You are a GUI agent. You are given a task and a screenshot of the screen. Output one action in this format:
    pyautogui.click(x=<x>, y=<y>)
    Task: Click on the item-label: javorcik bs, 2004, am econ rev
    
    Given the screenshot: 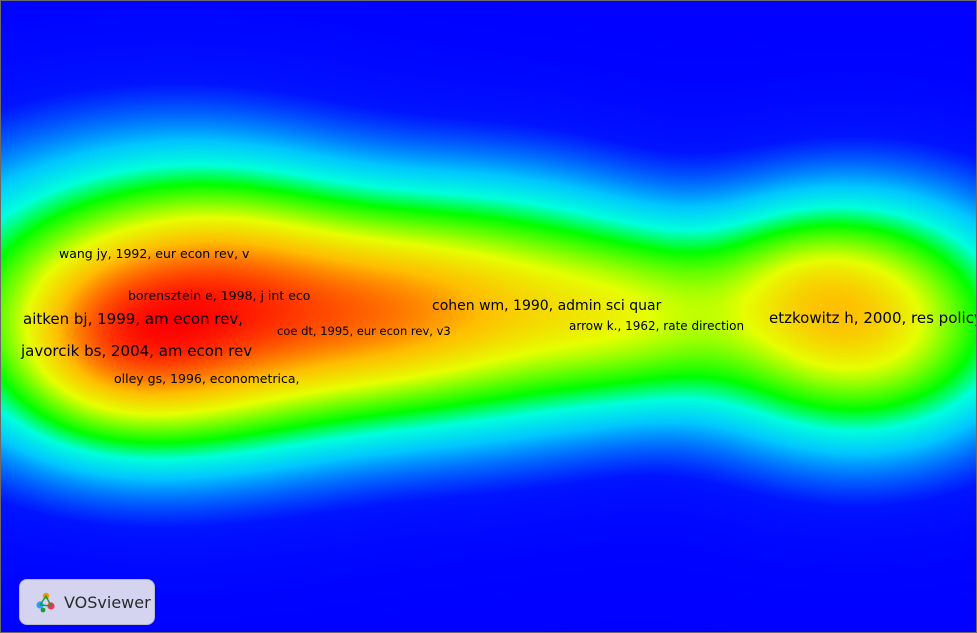 What is the action you would take?
    pyautogui.click(x=137, y=351)
    